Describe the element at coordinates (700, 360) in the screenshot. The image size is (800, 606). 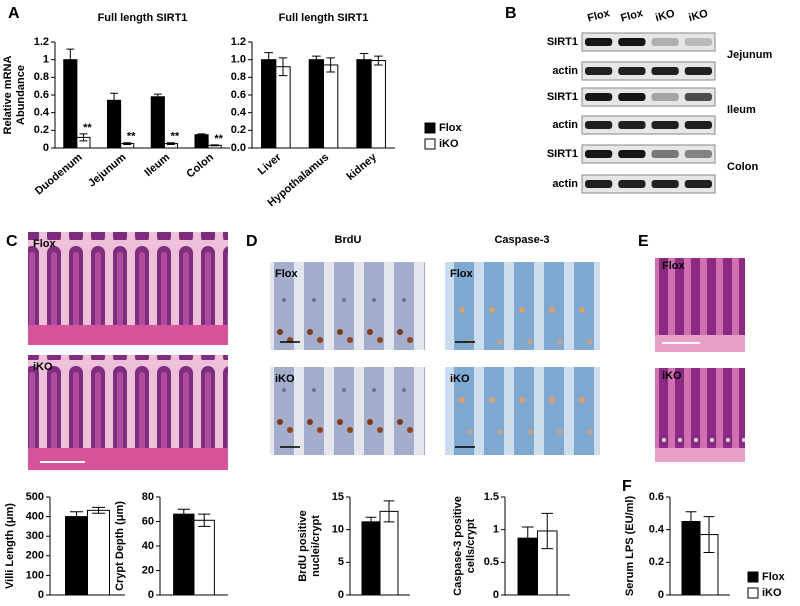
I see `histology-e` at that location.